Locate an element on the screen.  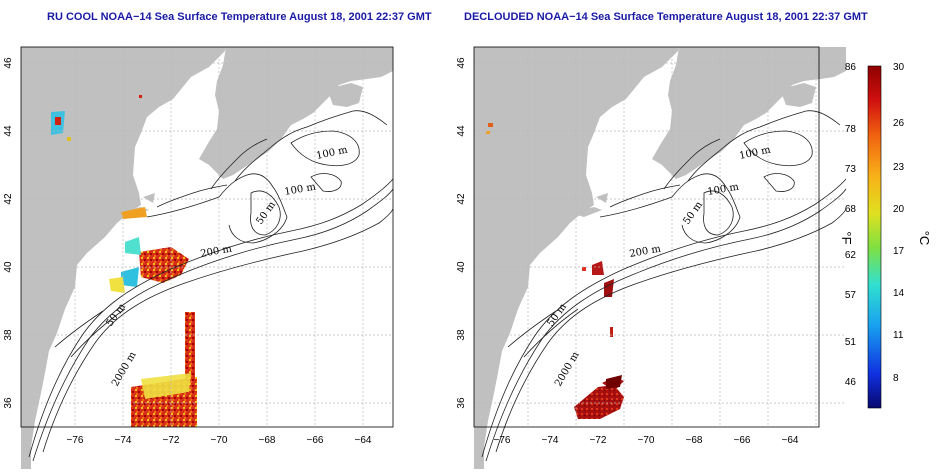
c-tick-label: 20 is located at coordinates (899, 209).